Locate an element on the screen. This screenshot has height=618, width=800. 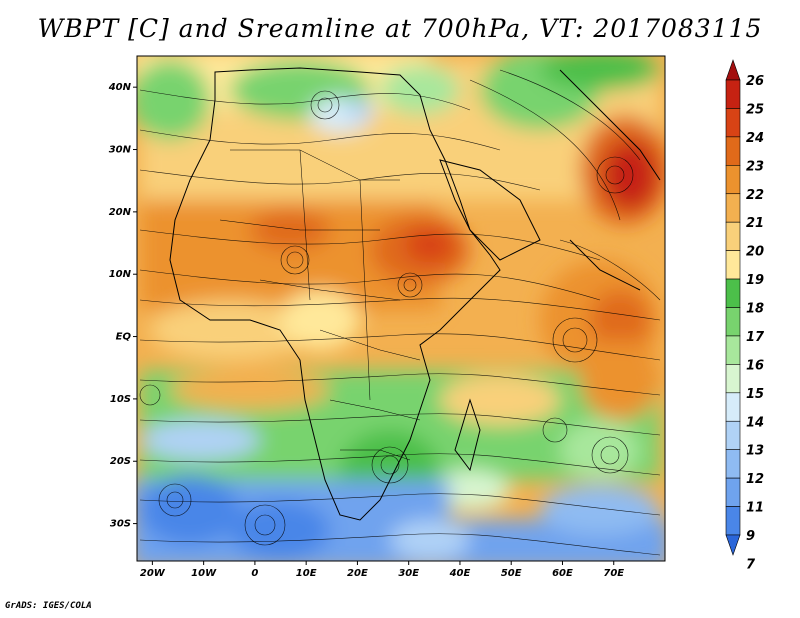
x-tick-label: 70E is located at coordinates (613, 573).